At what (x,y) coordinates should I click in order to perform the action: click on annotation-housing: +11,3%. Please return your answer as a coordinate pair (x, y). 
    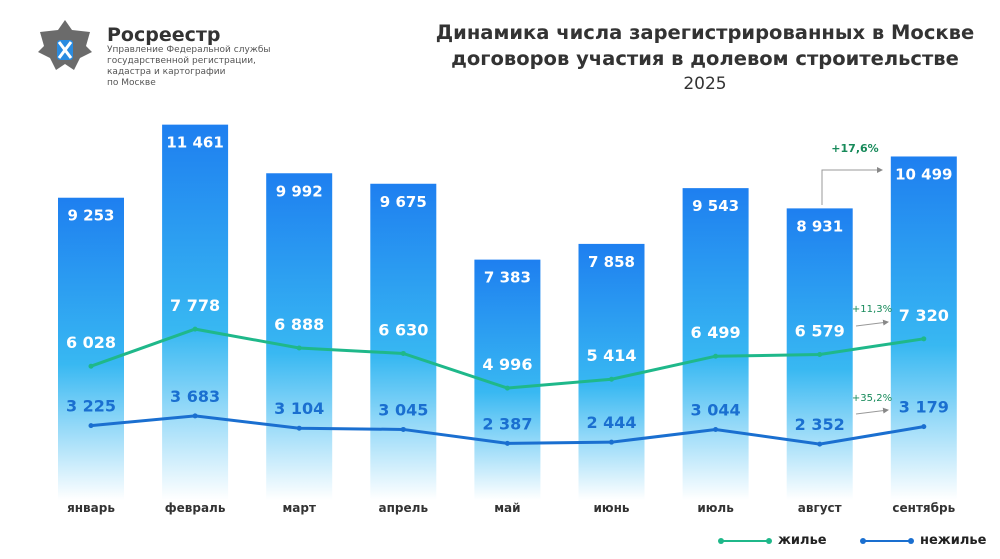
    Looking at the image, I should click on (872, 309).